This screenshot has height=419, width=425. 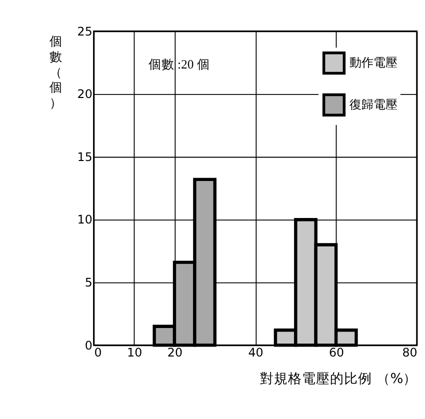 What do you see at coordinates (179, 65) in the screenshot?
I see `annotation: 個數 :20 個` at bounding box center [179, 65].